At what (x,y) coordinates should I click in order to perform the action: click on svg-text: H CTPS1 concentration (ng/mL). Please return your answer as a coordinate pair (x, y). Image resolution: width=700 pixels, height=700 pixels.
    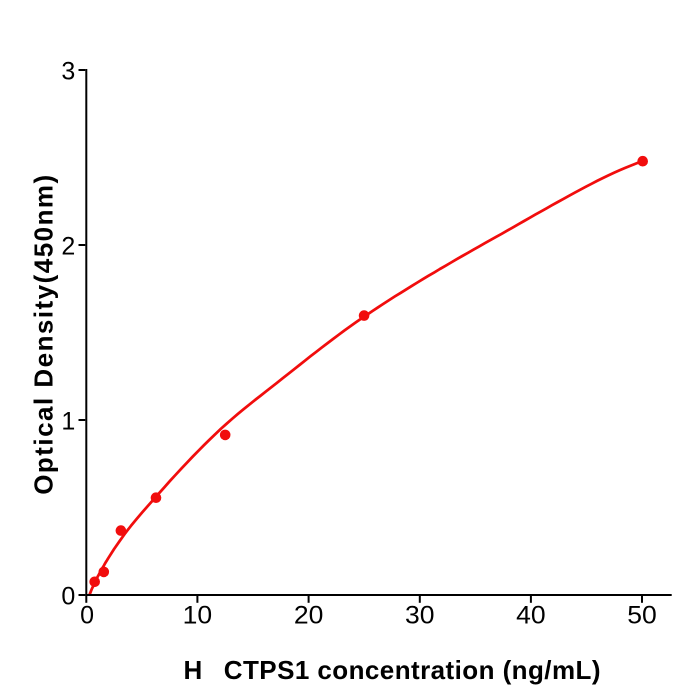
    Looking at the image, I should click on (392, 670).